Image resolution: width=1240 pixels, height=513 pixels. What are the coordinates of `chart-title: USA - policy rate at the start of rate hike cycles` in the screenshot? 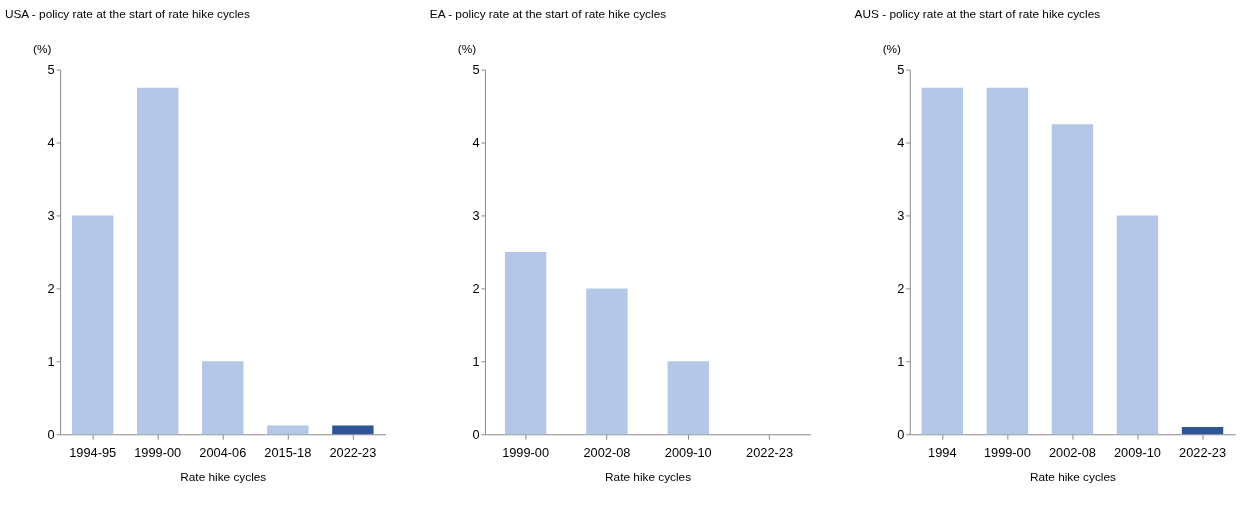 It's located at (127, 14).